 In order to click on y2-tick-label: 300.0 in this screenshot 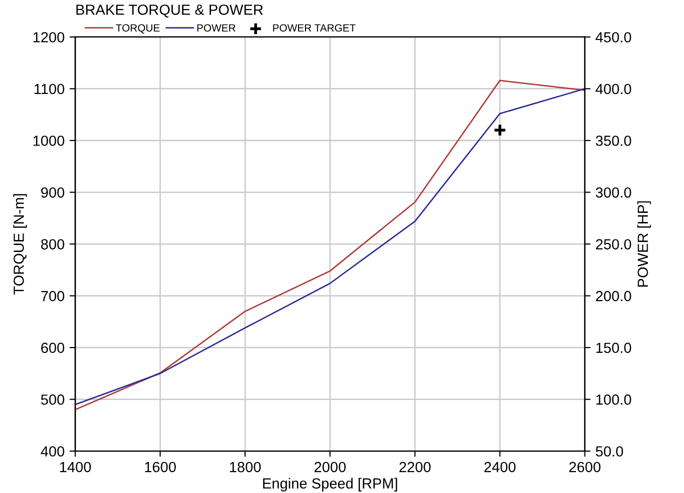, I will do `click(614, 192)`.